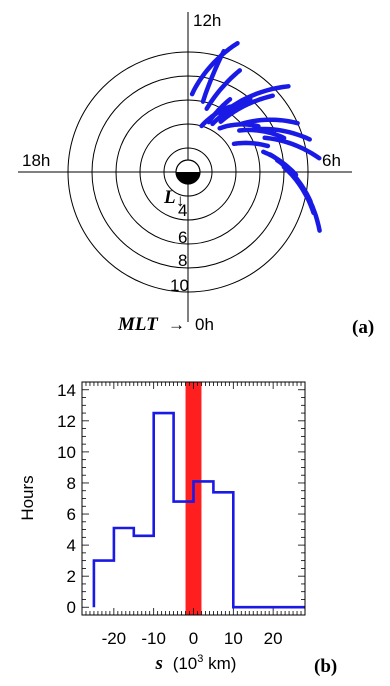 This screenshot has width=390, height=686. I want to click on panel-b-tag: (b), so click(325, 666).